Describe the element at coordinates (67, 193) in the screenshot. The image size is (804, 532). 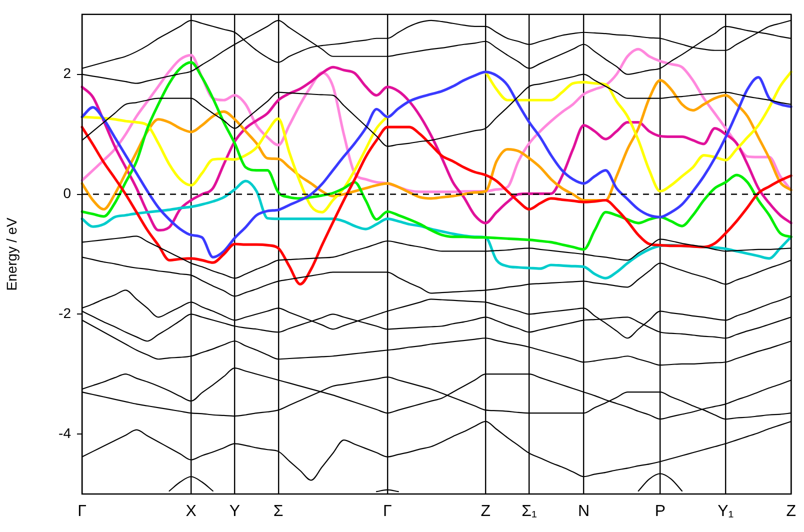
I see `y-tick-label: 0` at that location.